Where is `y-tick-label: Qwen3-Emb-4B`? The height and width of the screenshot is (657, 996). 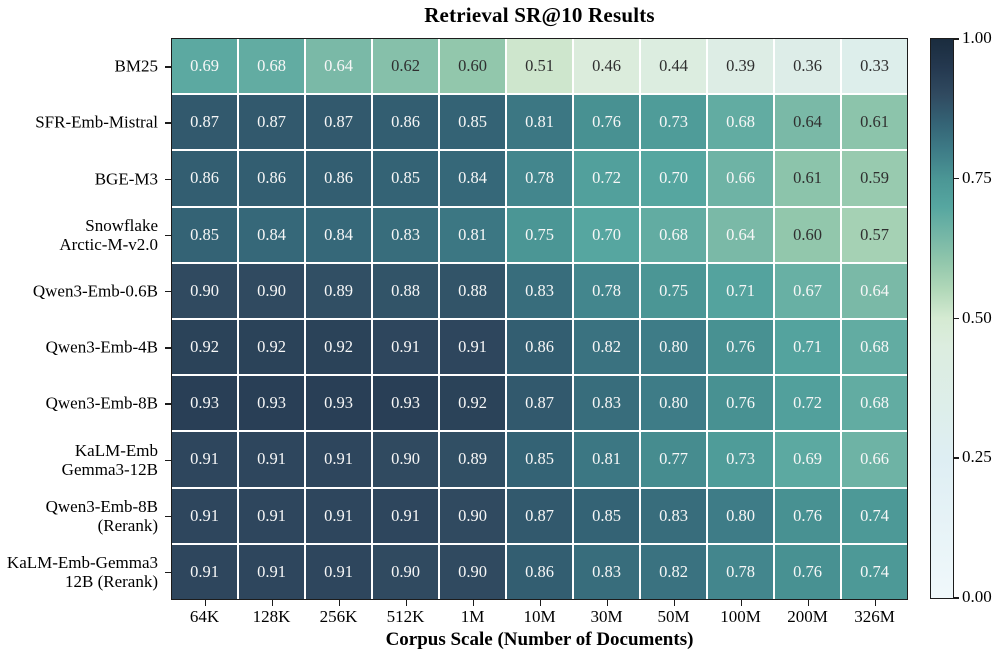 y-tick-label: Qwen3-Emb-4B is located at coordinates (101, 347).